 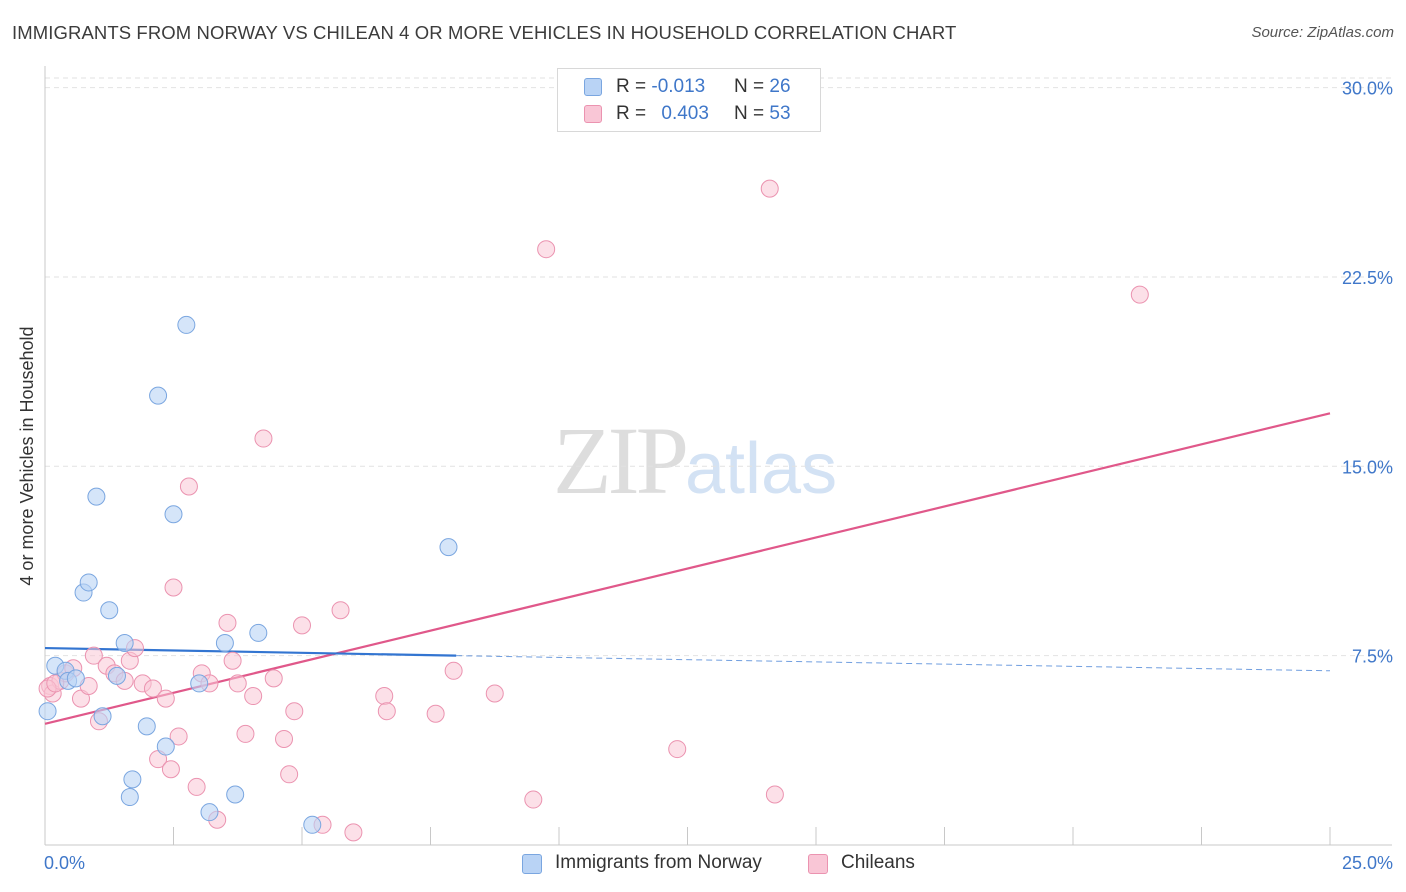 I want to click on norway-trend-extension, so click(x=893, y=663).